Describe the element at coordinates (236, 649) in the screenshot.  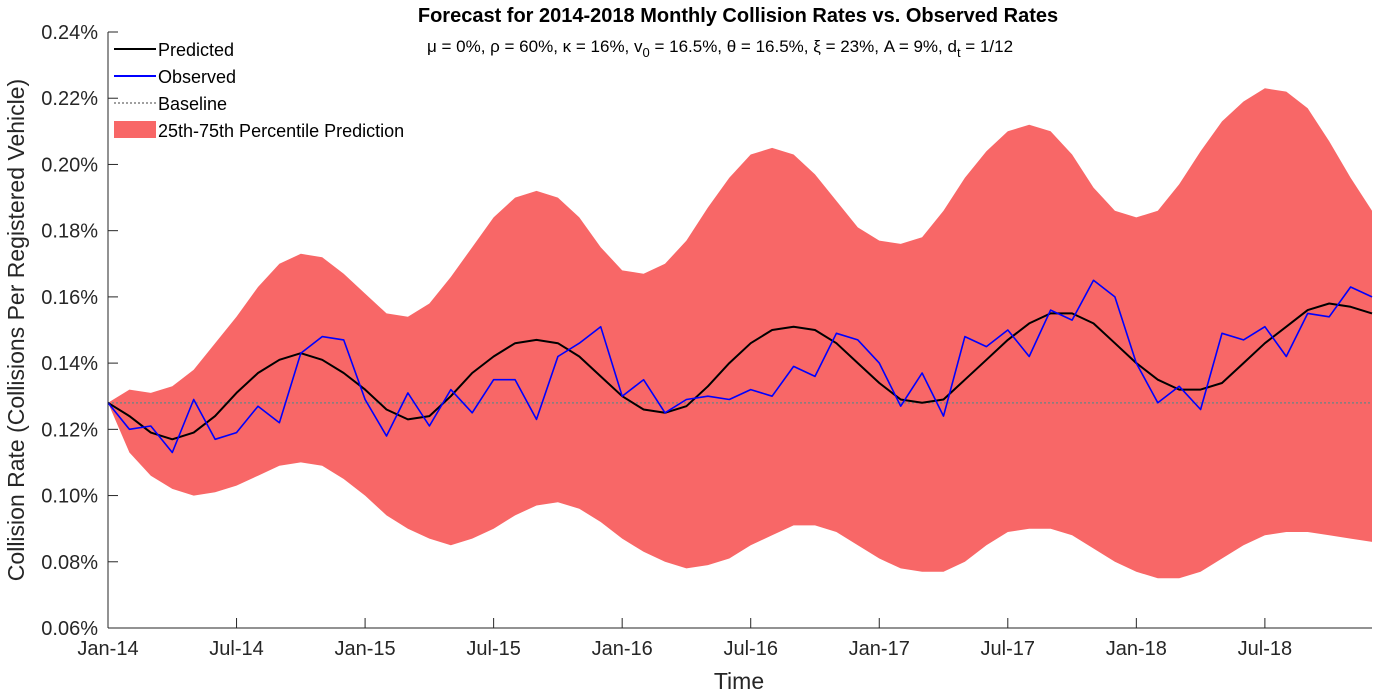
I see `x-tick-label: Jul-14` at that location.